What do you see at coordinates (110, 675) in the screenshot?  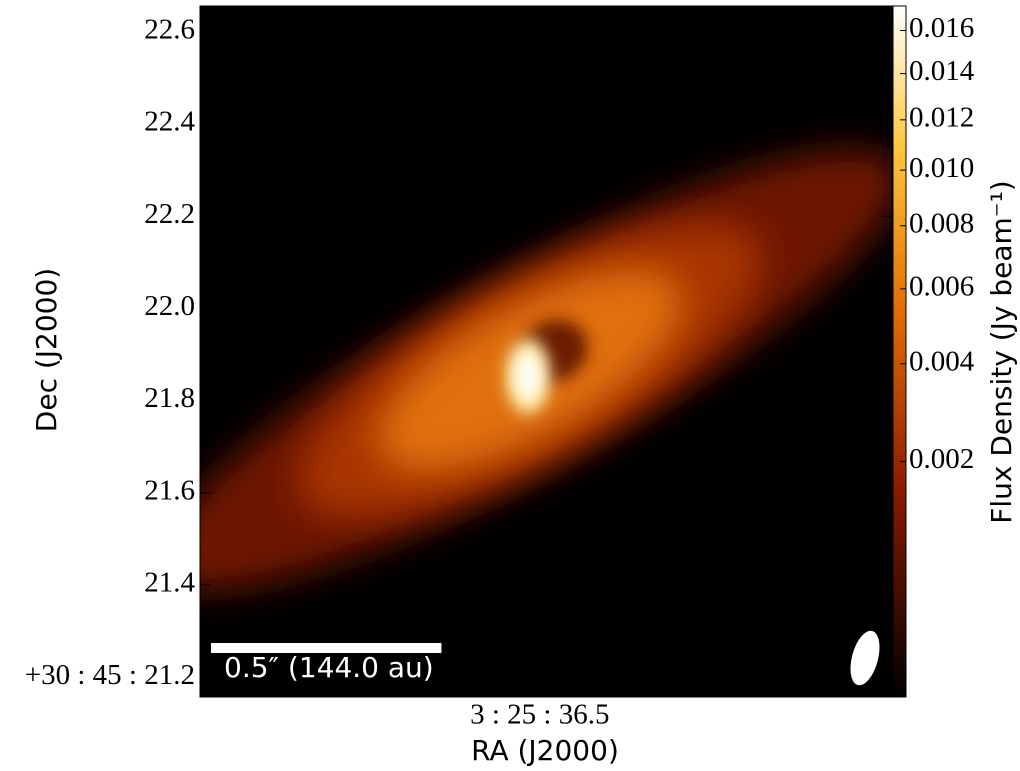 I see `y-tick-label: +30 : 45 : 21.2` at bounding box center [110, 675].